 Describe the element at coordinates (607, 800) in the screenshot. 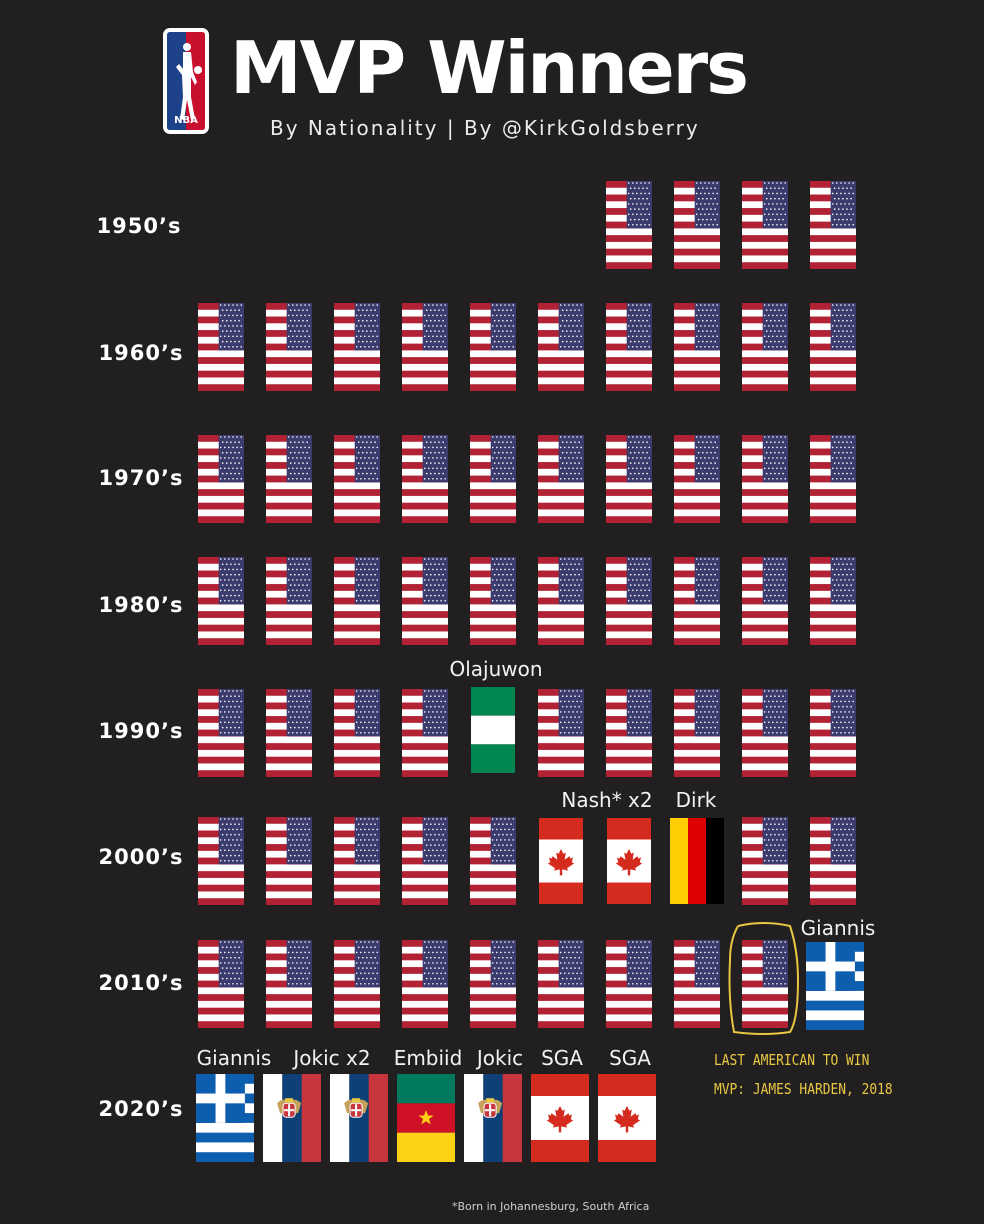

I see `player-label: Nash* x2` at that location.